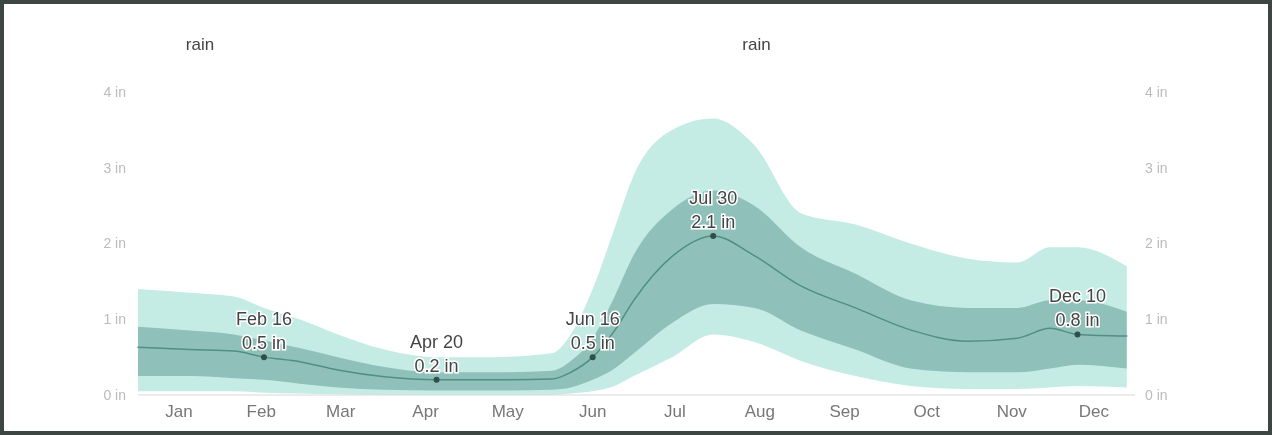  Describe the element at coordinates (713, 209) in the screenshot. I see `annotation: Jul 30 2.1 in` at that location.